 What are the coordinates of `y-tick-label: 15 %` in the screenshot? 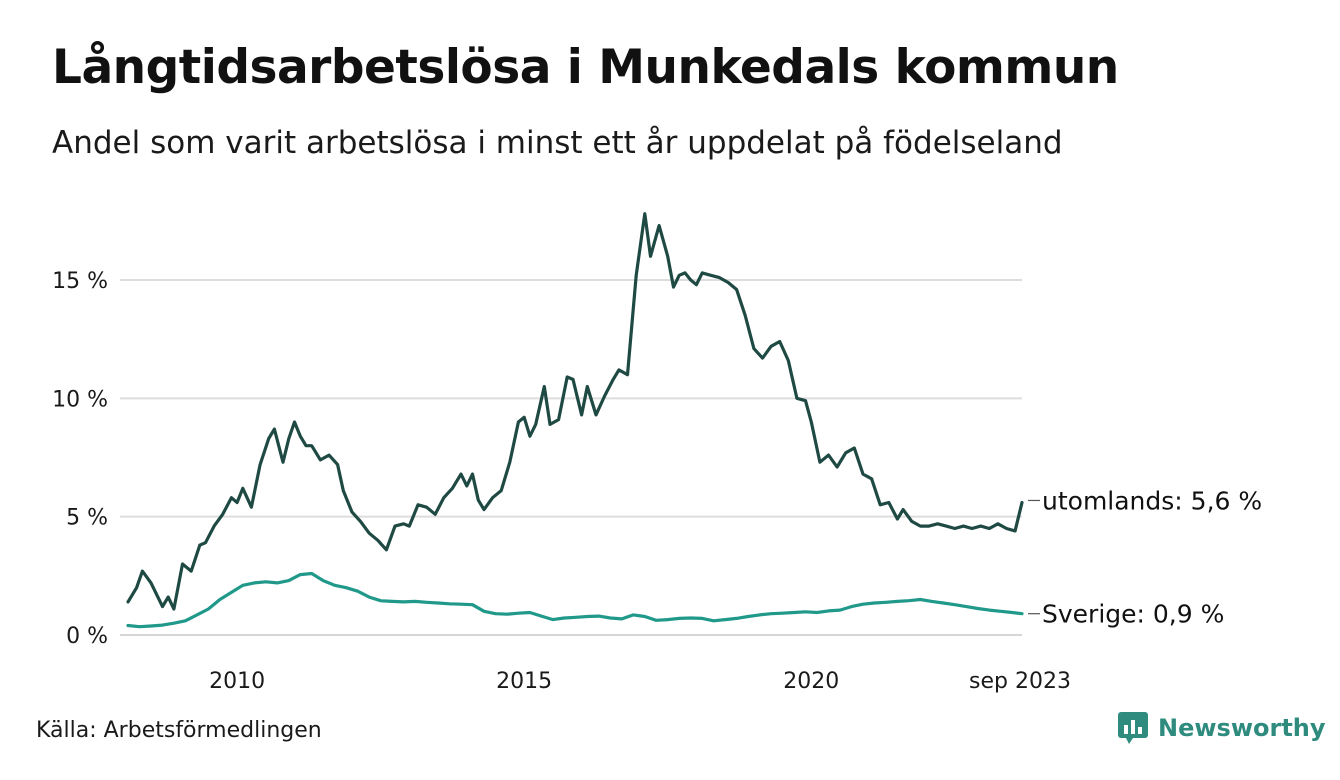 It's located at (80, 281).